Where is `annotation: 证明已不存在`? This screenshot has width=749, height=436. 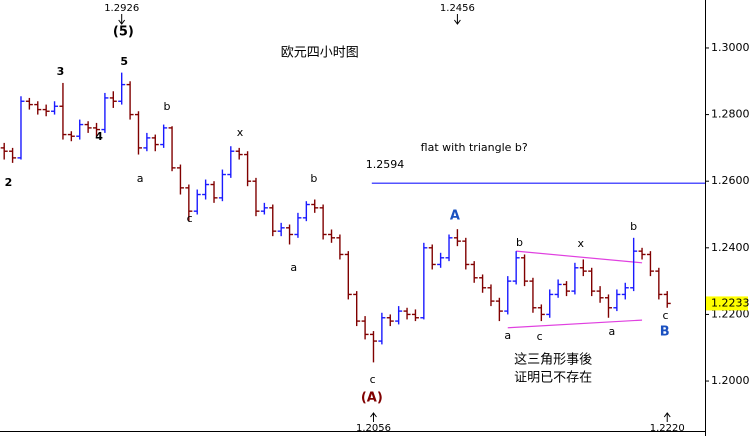 annotation: 证明已不存在 is located at coordinates (553, 378).